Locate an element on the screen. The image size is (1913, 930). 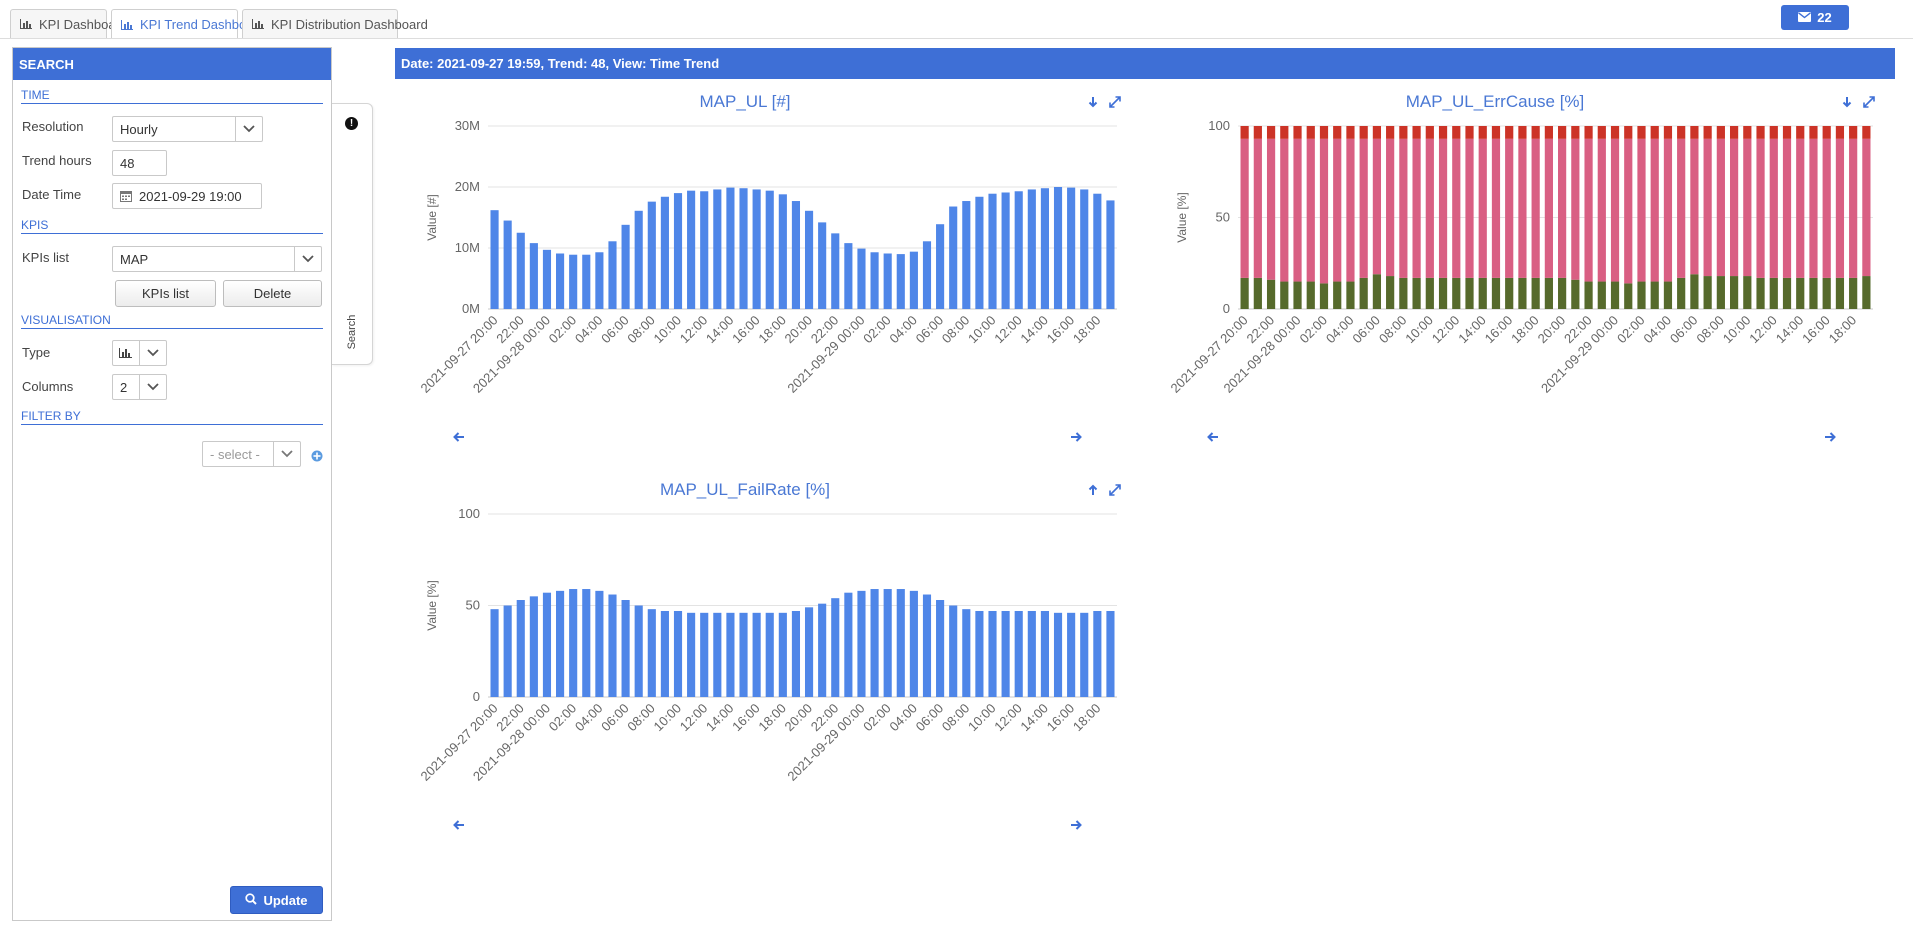
delete-button: Delete is located at coordinates (272, 293).